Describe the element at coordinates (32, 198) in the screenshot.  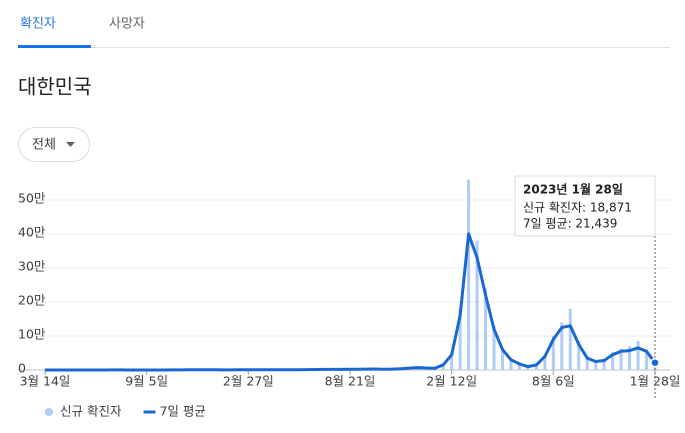
I see `y-tick-label: 50만` at that location.